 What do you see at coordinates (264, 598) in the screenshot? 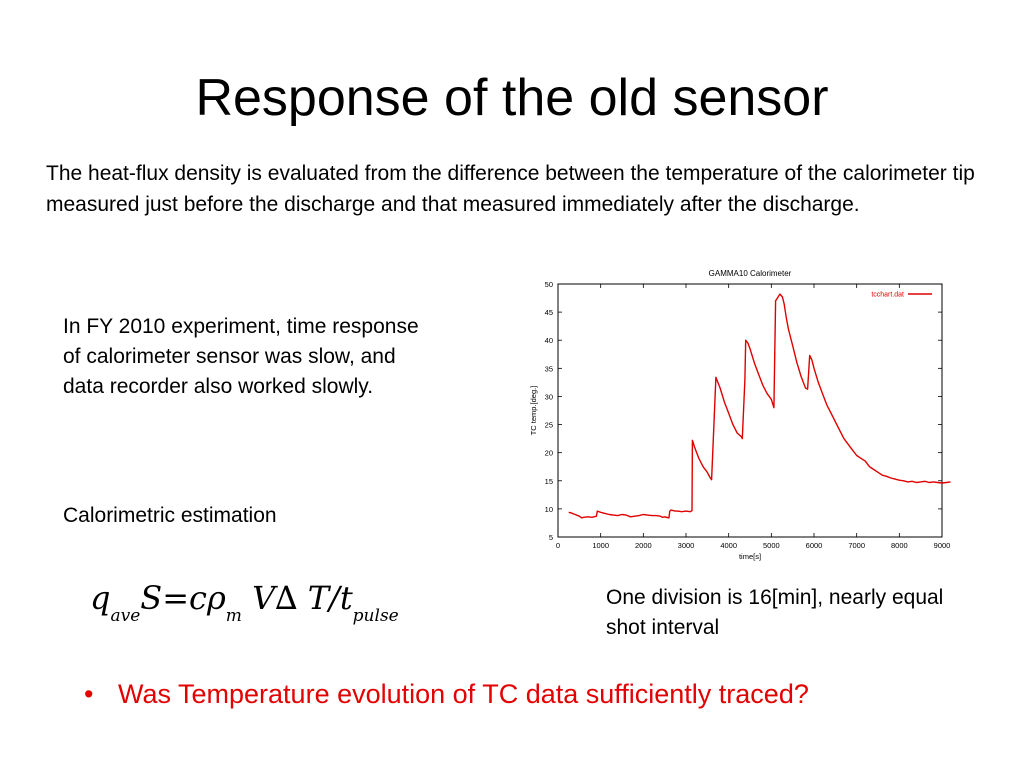
I see `formula-v: V` at bounding box center [264, 598].